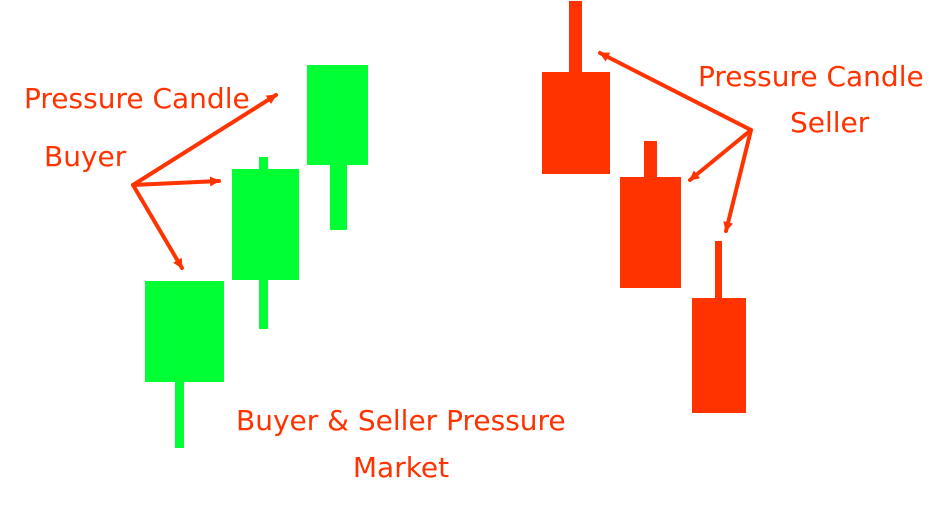  I want to click on market-line-1: Buyer & Seller Pressure, so click(401, 420).